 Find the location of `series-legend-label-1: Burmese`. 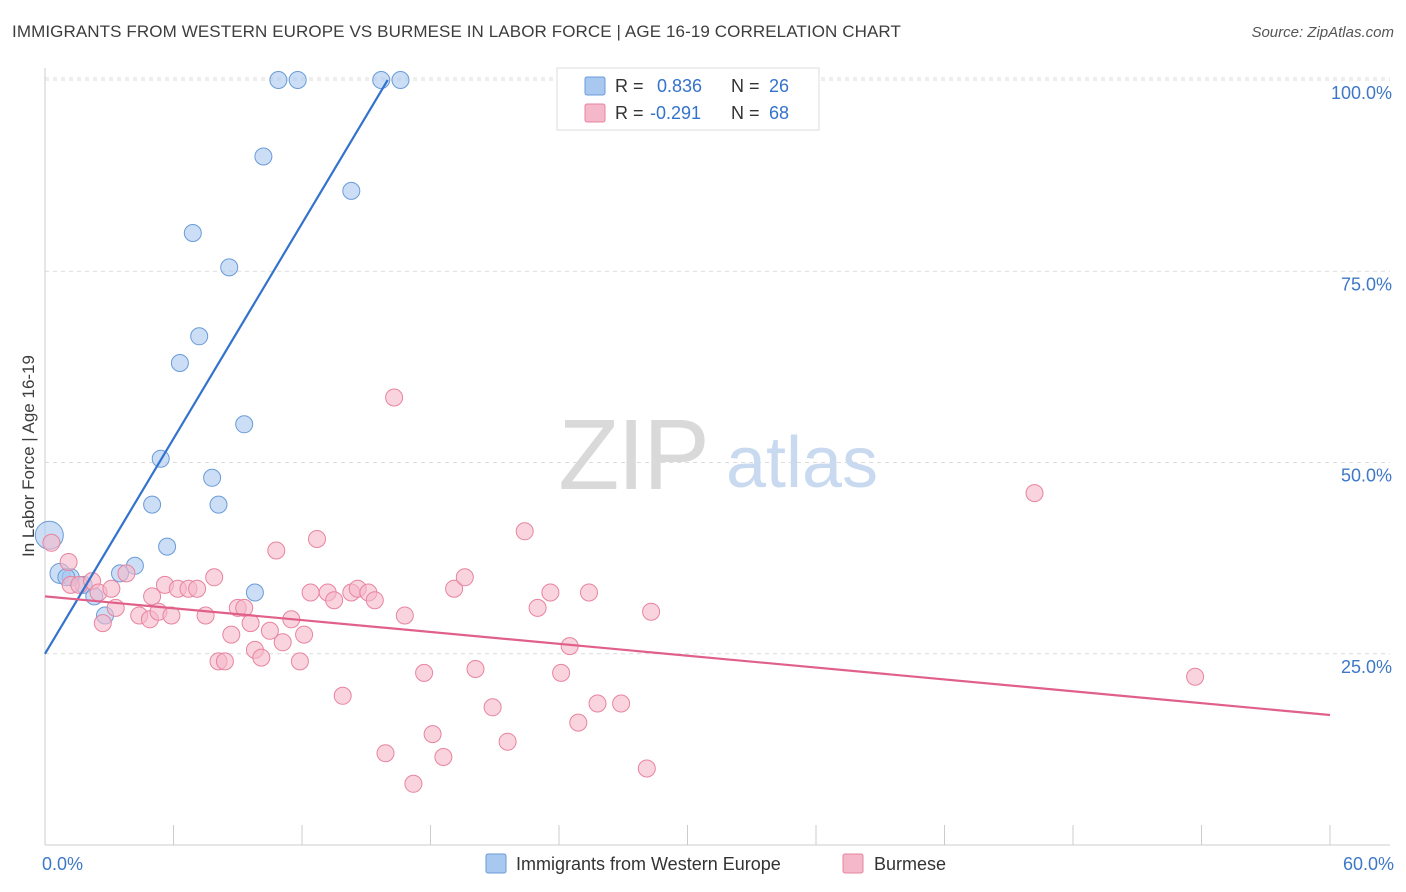

series-legend-label-1: Burmese is located at coordinates (910, 864).